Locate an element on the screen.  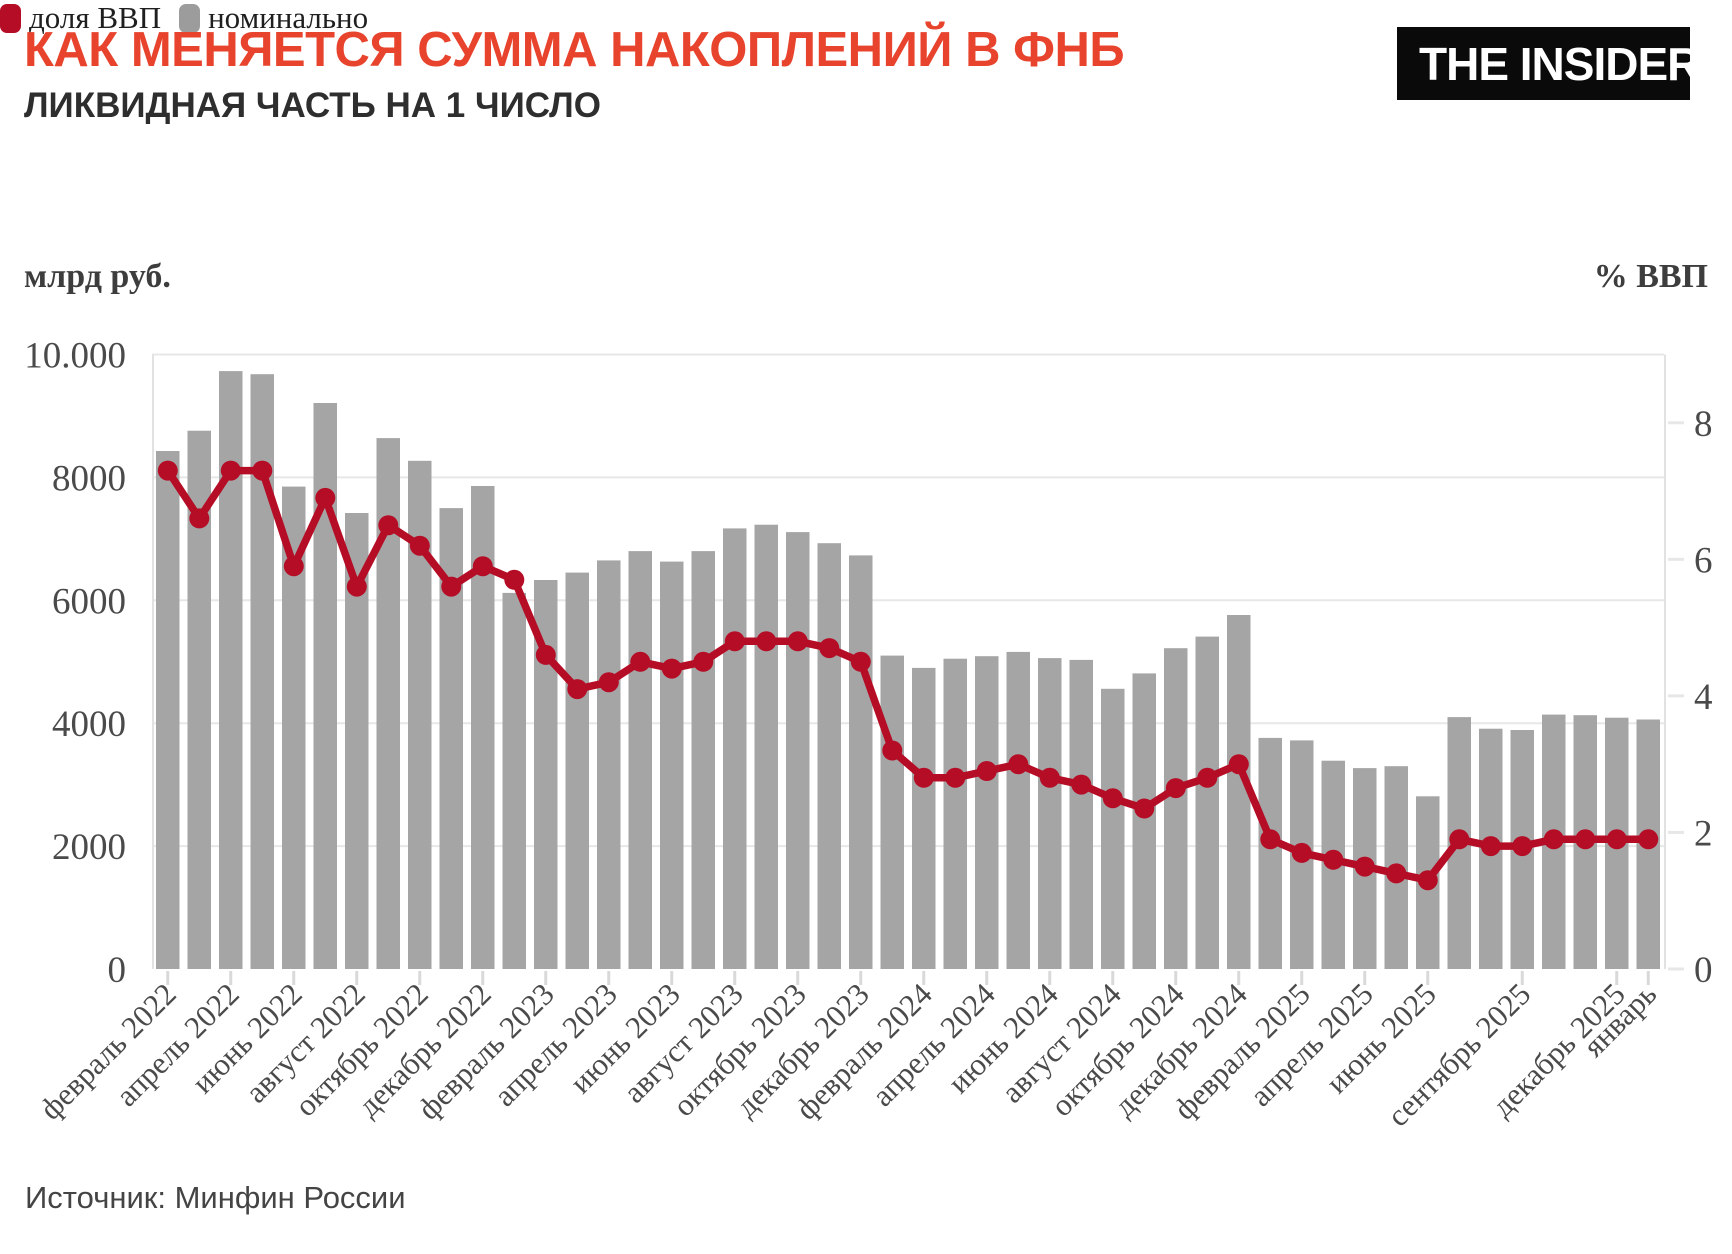
left-axis-unit-label: млрд руб. is located at coordinates (97, 276).